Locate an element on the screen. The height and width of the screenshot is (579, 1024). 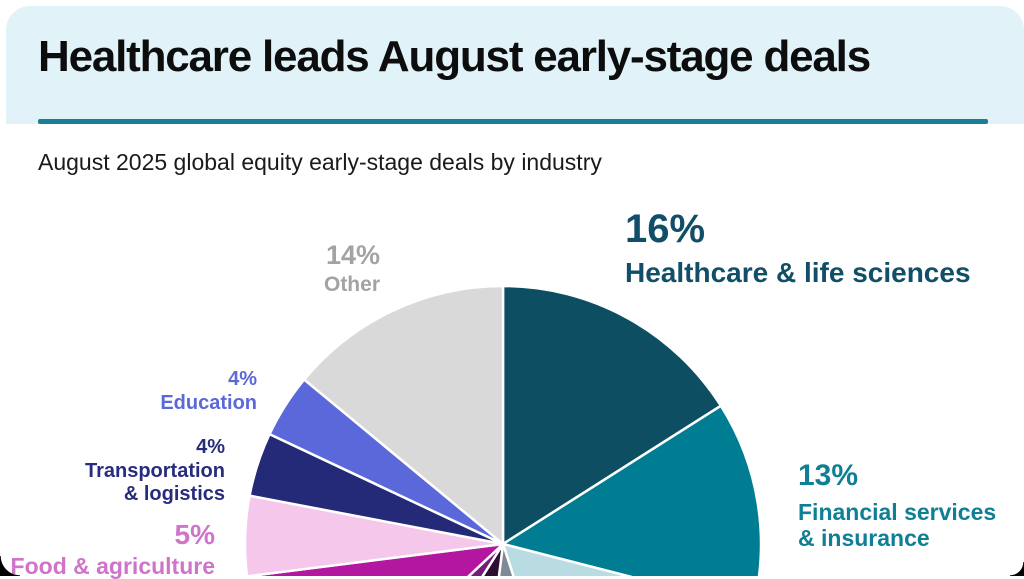
callout-label: Financial services & insurance is located at coordinates (897, 525).